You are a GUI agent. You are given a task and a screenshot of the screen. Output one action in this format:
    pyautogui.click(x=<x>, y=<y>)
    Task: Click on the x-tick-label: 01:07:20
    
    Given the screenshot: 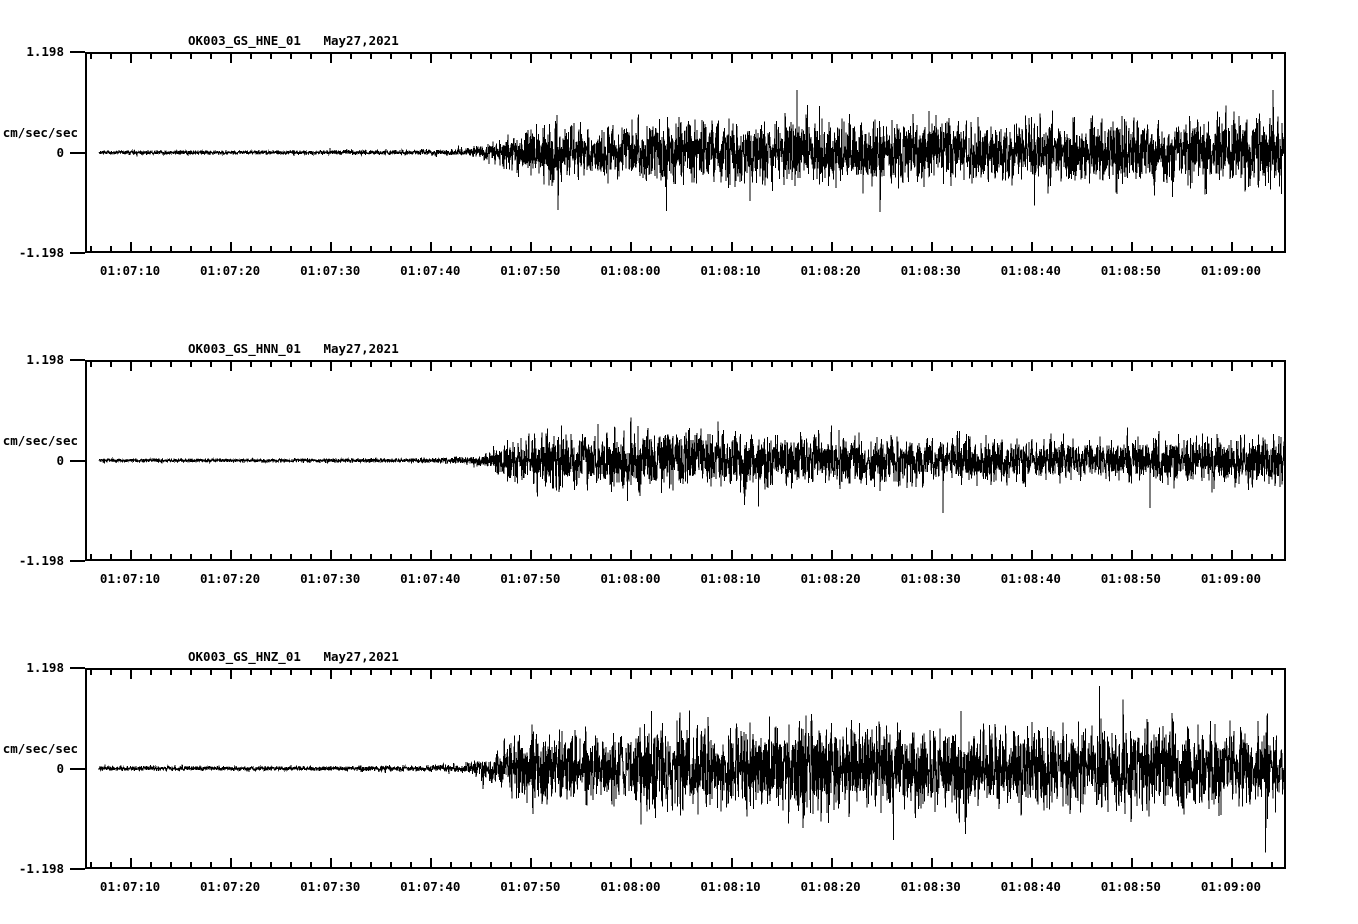 What is the action you would take?
    pyautogui.click(x=230, y=578)
    